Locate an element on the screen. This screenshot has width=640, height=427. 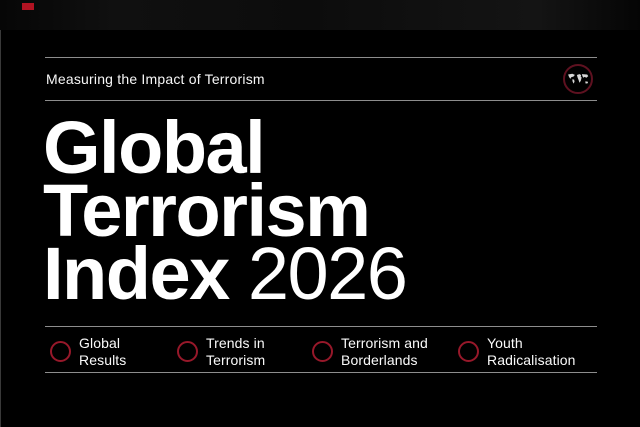
nav-item-trends-in-terrorism: Trends in Terrorism is located at coordinates (221, 351).